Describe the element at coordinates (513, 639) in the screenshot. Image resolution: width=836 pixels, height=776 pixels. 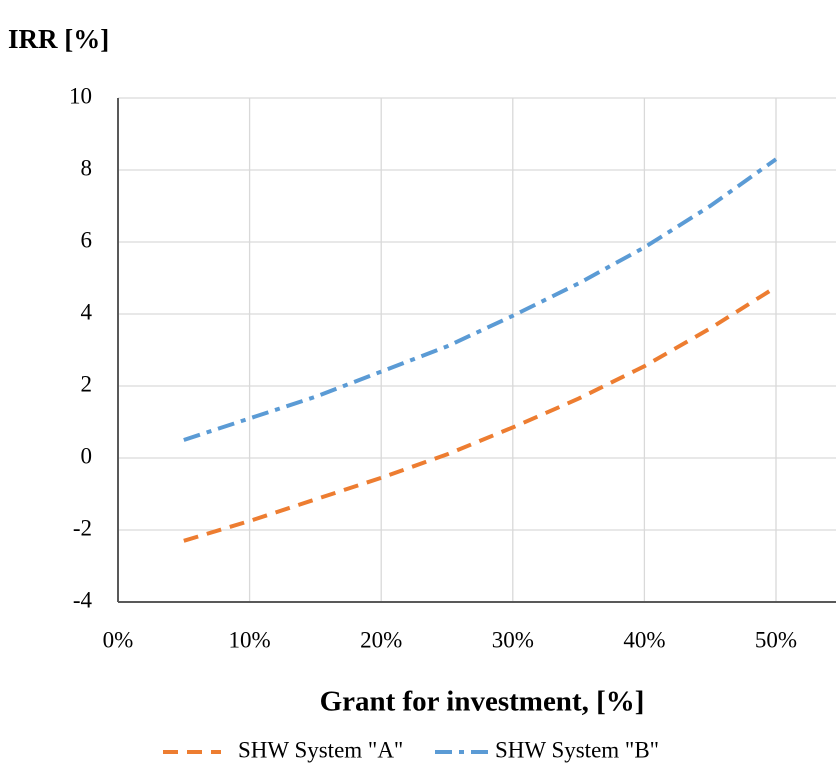
I see `x-tick-label: 30%` at that location.